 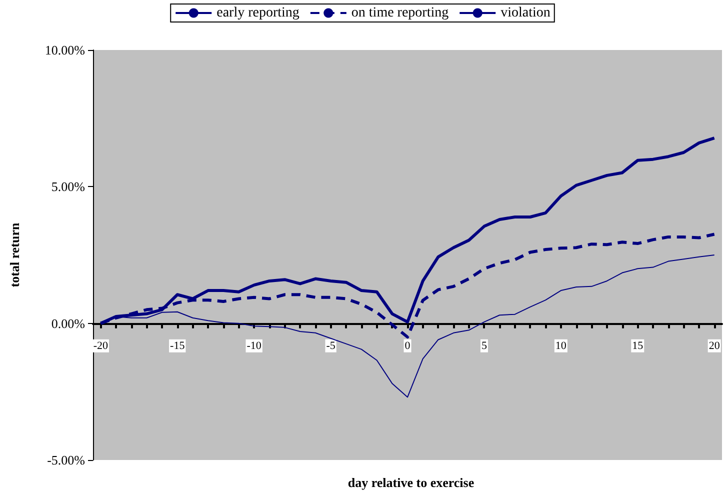 I want to click on y-axis-title: total return, so click(x=14, y=255).